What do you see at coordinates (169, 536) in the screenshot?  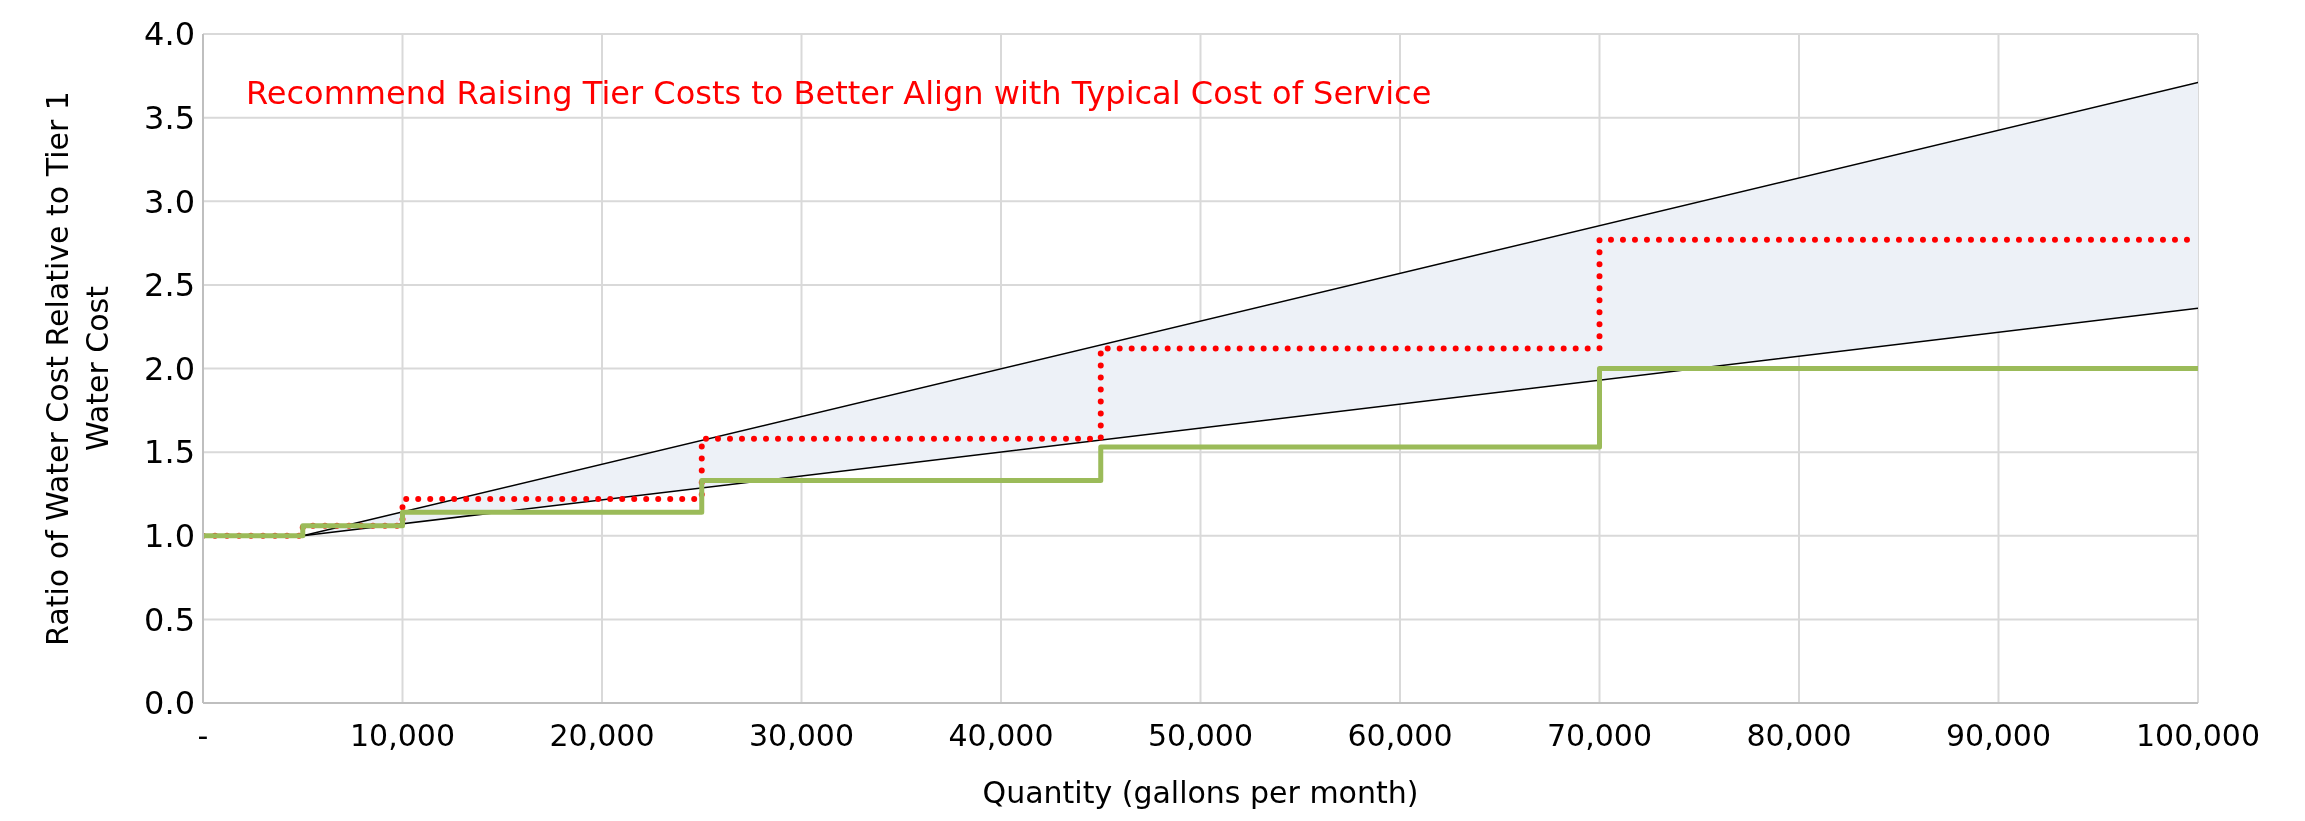 I see `y-tick-label: 1.0` at bounding box center [169, 536].